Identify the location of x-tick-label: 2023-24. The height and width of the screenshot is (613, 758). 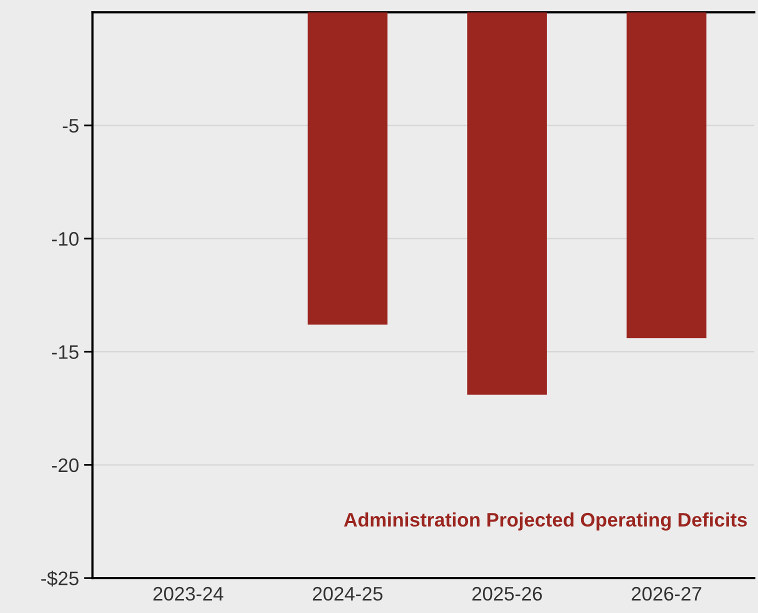
(188, 593).